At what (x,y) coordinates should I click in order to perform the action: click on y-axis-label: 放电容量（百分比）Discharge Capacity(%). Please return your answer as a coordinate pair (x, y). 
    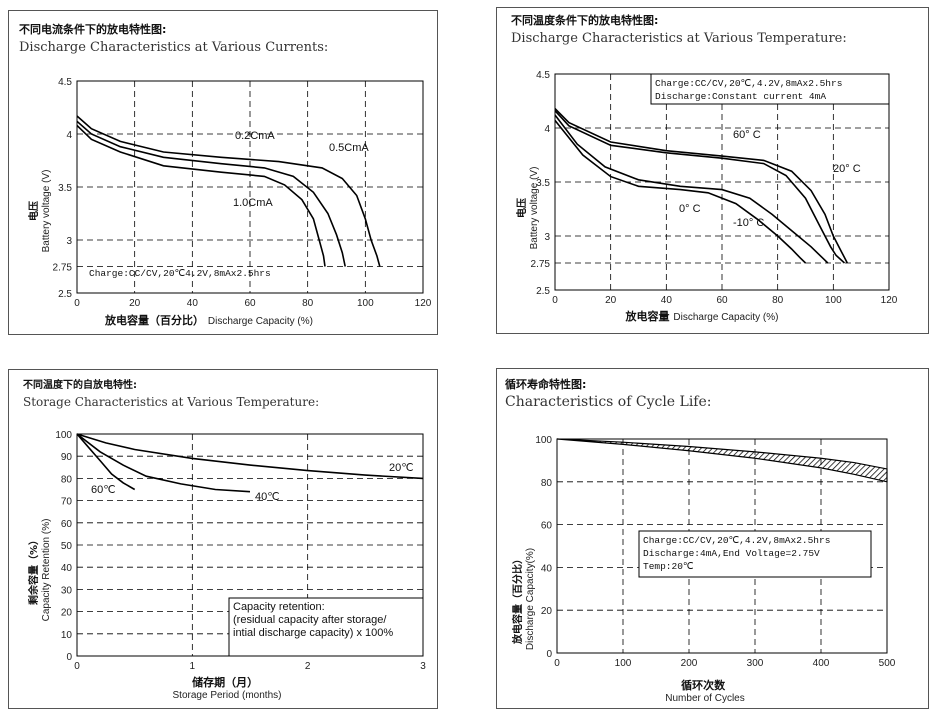
    Looking at the image, I should click on (523, 599).